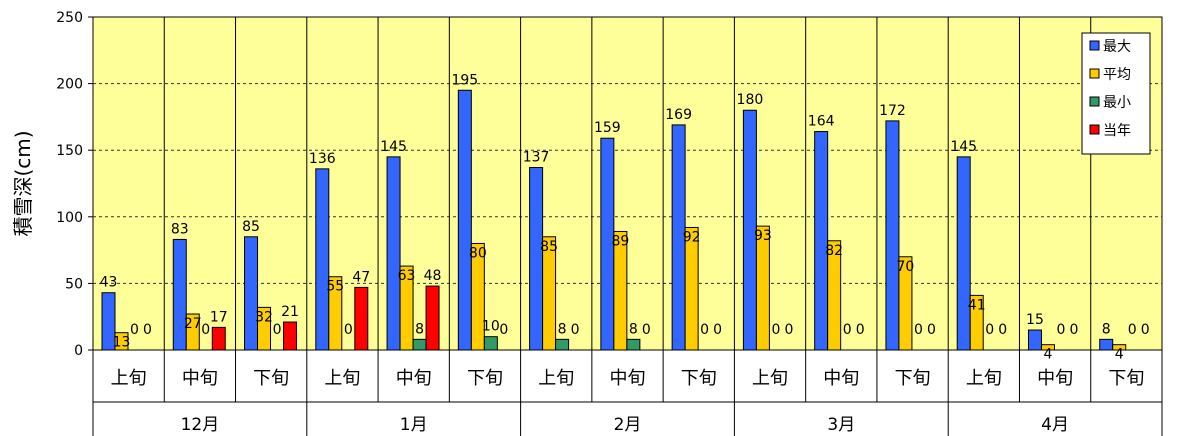 This screenshot has height=436, width=1182. Describe the element at coordinates (1106, 329) in the screenshot. I see `data-label-最大-14: 8` at that location.